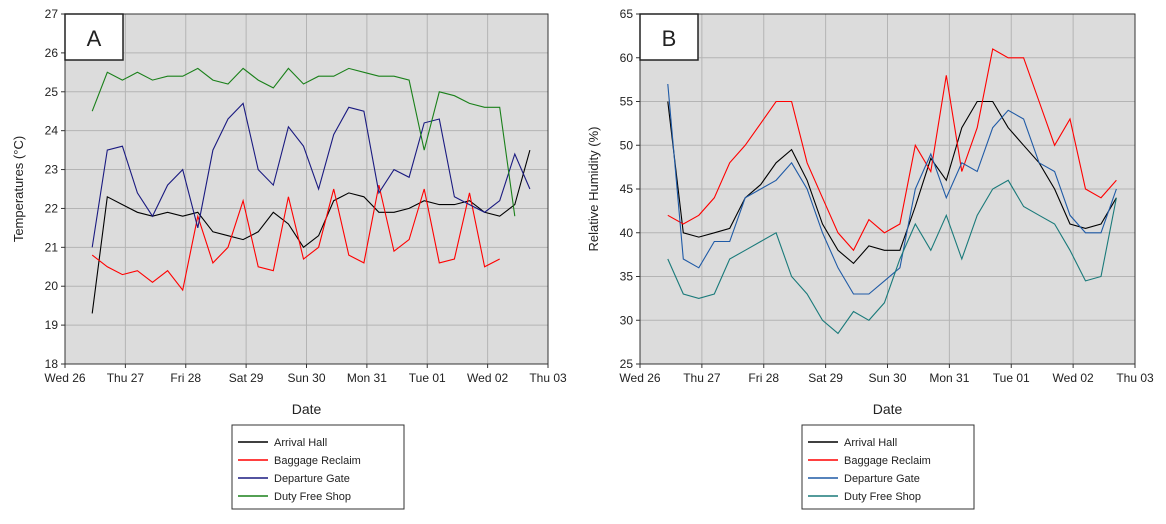 This screenshot has width=1166, height=524. I want to click on y-axis-label: Temperatures (°C), so click(18, 189).